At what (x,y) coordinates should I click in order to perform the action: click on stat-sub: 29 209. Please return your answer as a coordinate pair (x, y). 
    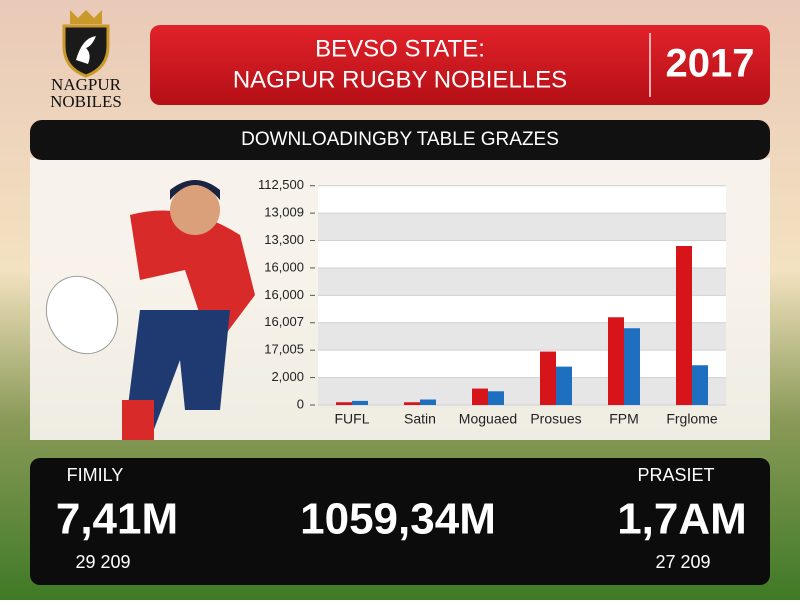
    Looking at the image, I should click on (102, 562).